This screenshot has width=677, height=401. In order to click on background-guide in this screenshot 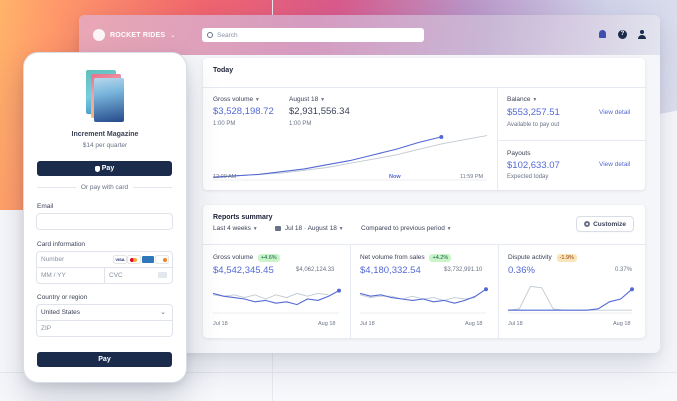, I will do `click(338, 372)`.